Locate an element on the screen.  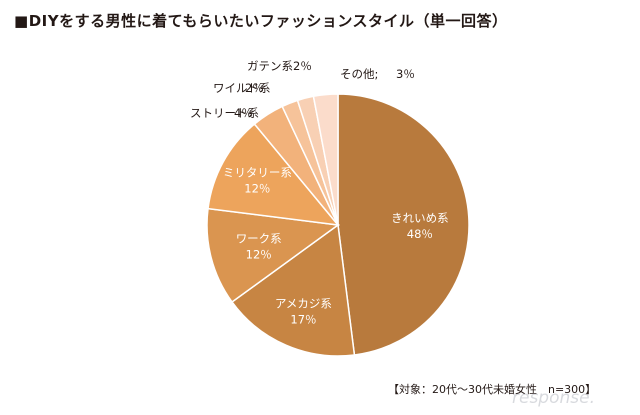
slice-value-2: 17％ is located at coordinates (303, 319).